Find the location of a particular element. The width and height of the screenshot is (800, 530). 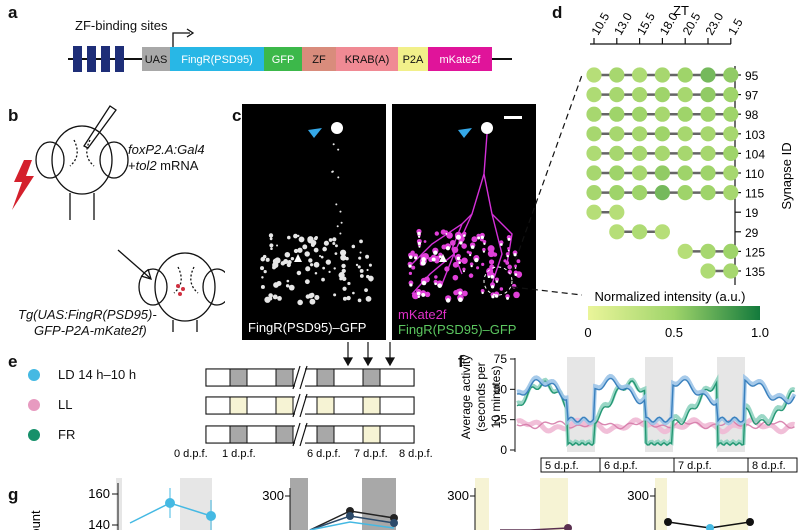

sampling-arrows is located at coordinates (369, 354).